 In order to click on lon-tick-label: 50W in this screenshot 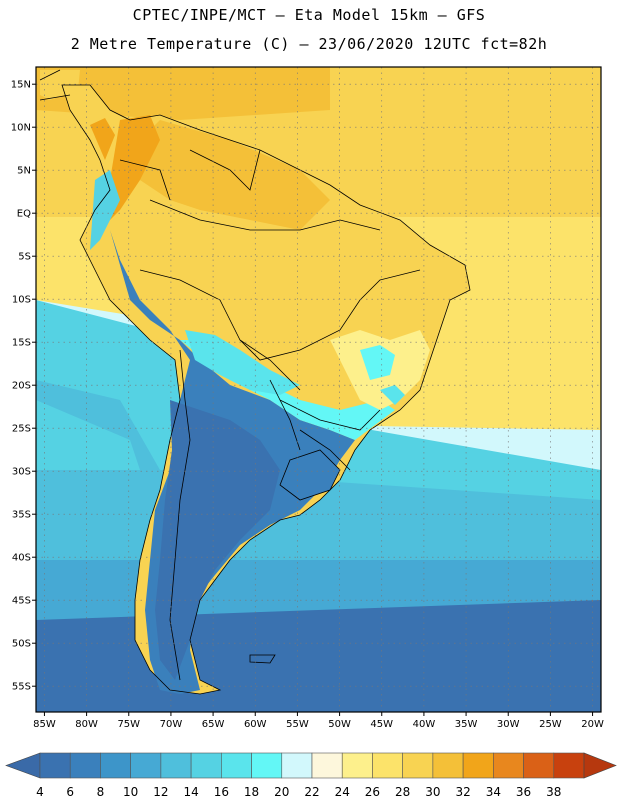, I will do `click(339, 724)`.